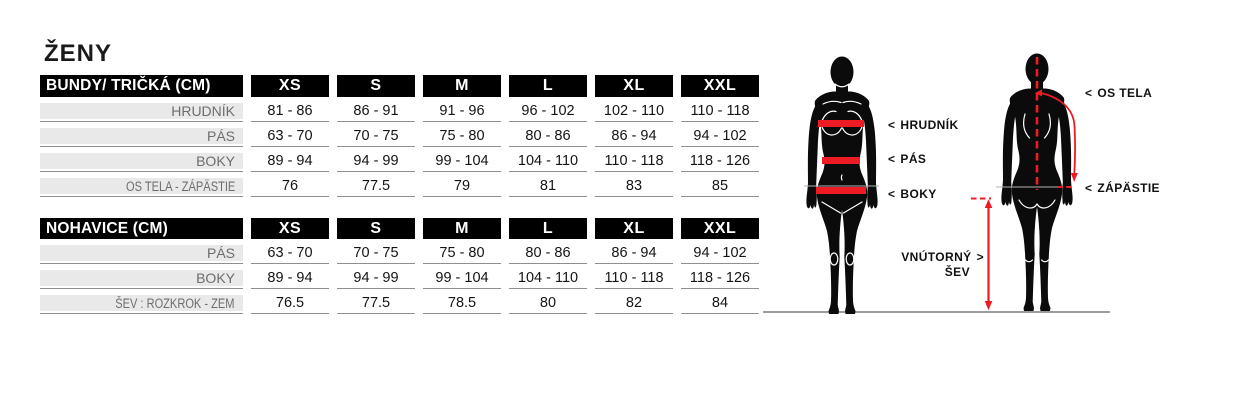 The width and height of the screenshot is (1240, 413). Describe the element at coordinates (634, 112) in the screenshot. I see `chest-value-xl: 102 - 110` at that location.